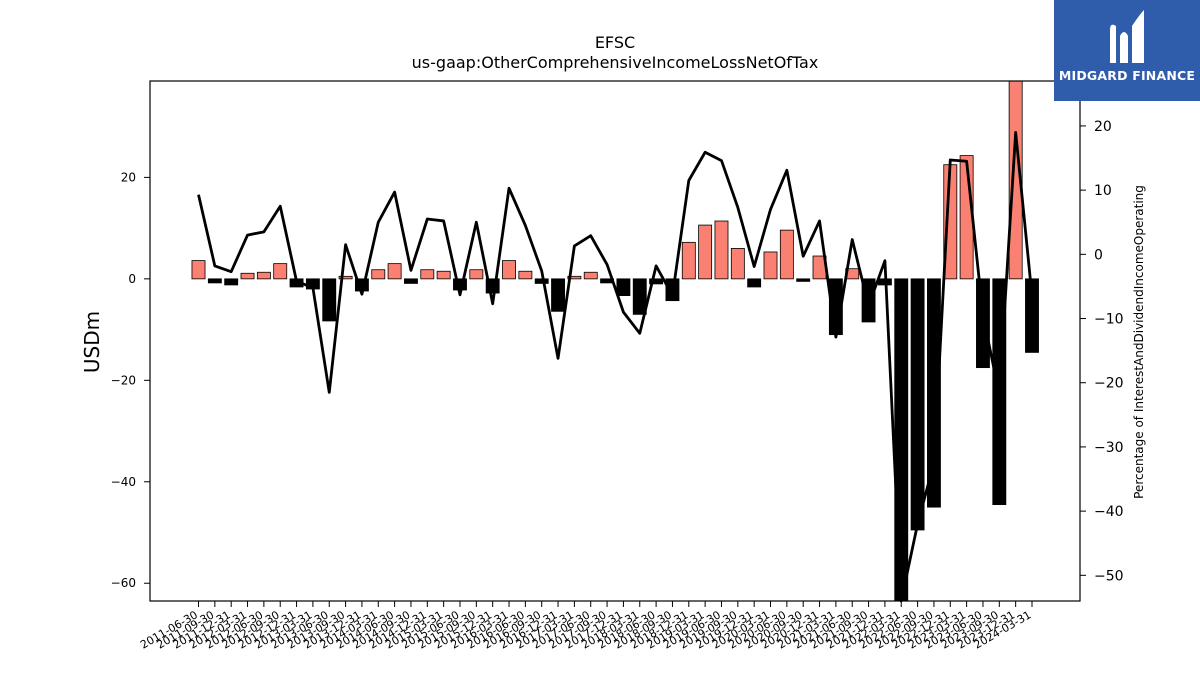 This screenshot has height=675, width=1200. Describe the element at coordinates (615, 42) in the screenshot. I see `chart-title: EFSC` at that location.